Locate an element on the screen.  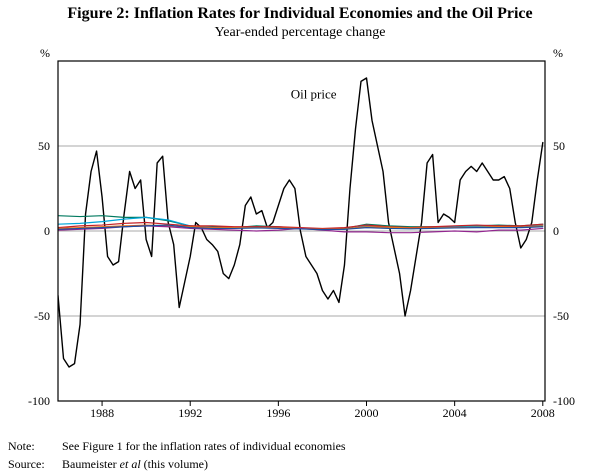
x-tick-label-2008: 2008 is located at coordinates (543, 413).